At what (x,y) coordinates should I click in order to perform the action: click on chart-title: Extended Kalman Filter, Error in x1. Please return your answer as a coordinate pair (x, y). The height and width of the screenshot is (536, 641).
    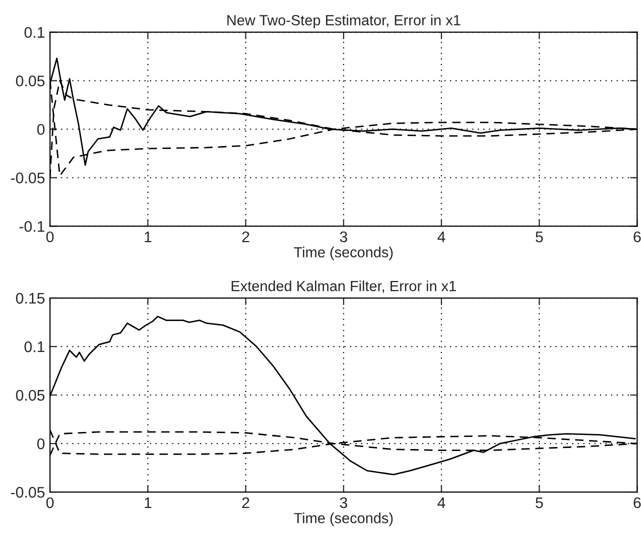
    Looking at the image, I should click on (344, 286).